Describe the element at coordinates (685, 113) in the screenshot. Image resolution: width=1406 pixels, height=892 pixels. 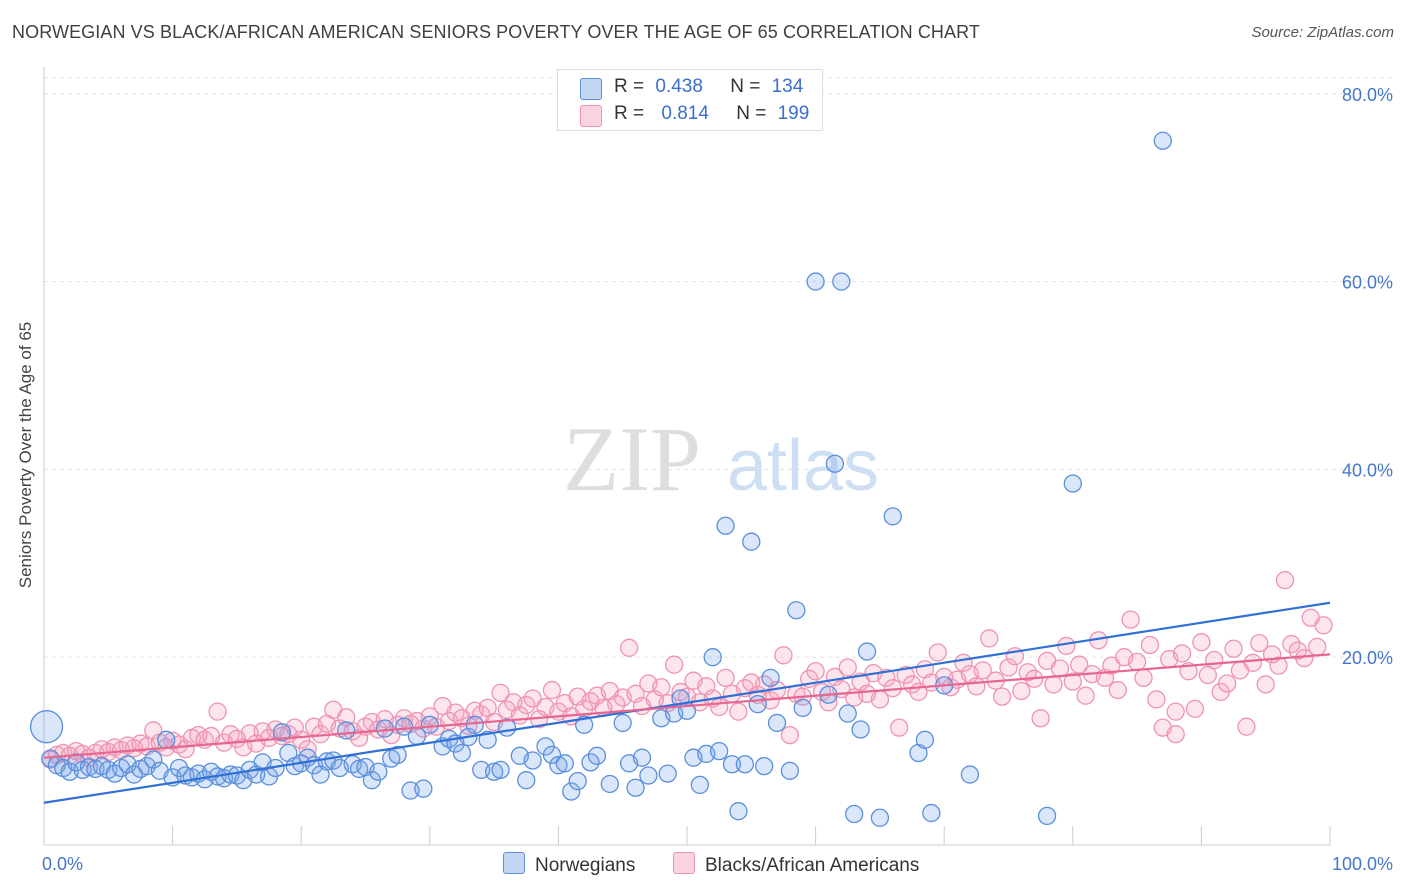
I see `legend-r-value: 0.814` at that location.